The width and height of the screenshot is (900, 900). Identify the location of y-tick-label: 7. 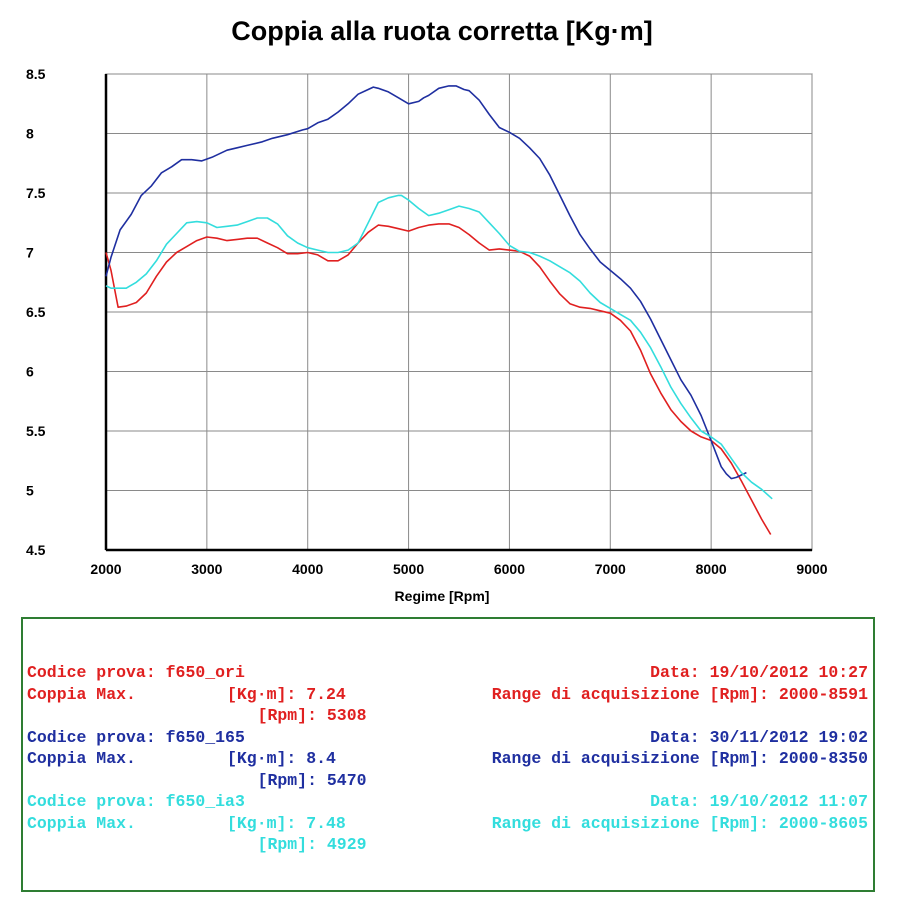
(30, 253).